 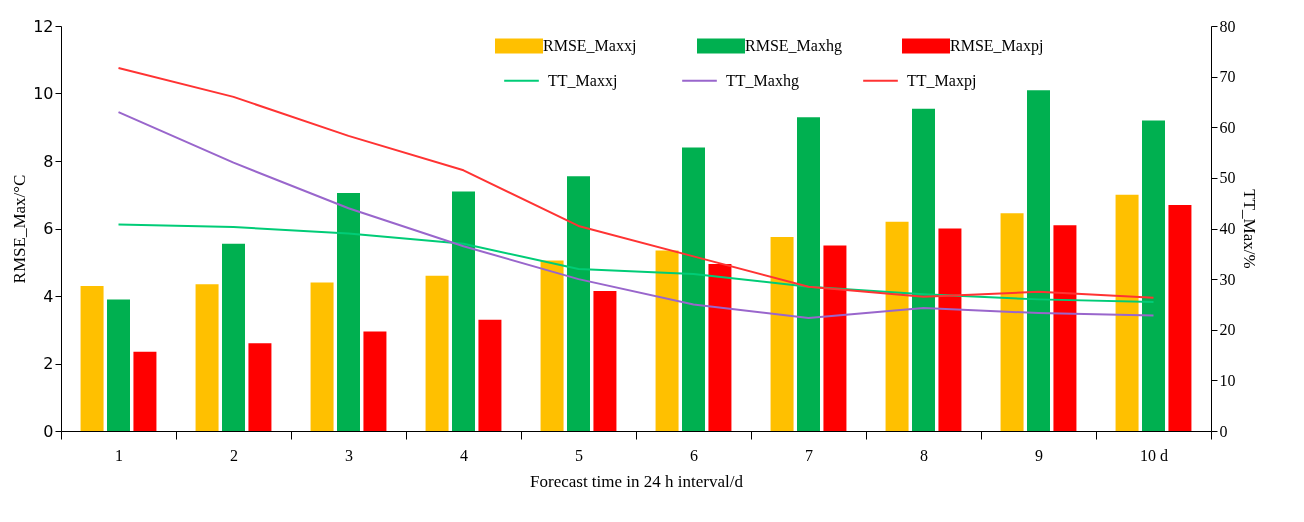 What do you see at coordinates (48, 363) in the screenshot?
I see `y-tick-label: 2` at bounding box center [48, 363].